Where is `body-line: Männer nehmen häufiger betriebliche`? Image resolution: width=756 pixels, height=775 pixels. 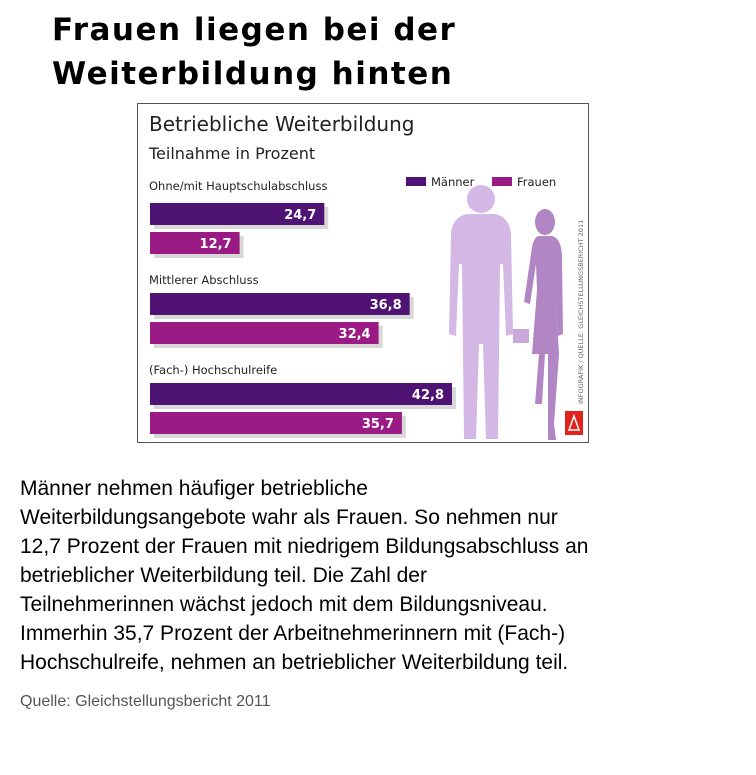 body-line: Männer nehmen häufiger betriebliche is located at coordinates (194, 488).